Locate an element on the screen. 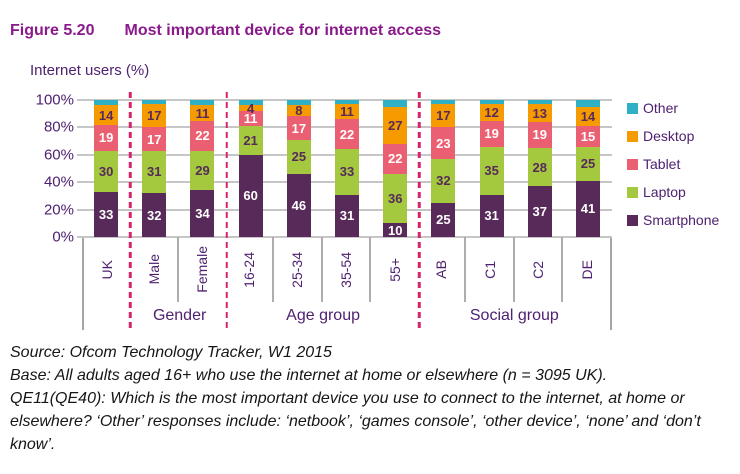 The width and height of the screenshot is (740, 474). category-cell-35-54: 35-54 is located at coordinates (347, 269).